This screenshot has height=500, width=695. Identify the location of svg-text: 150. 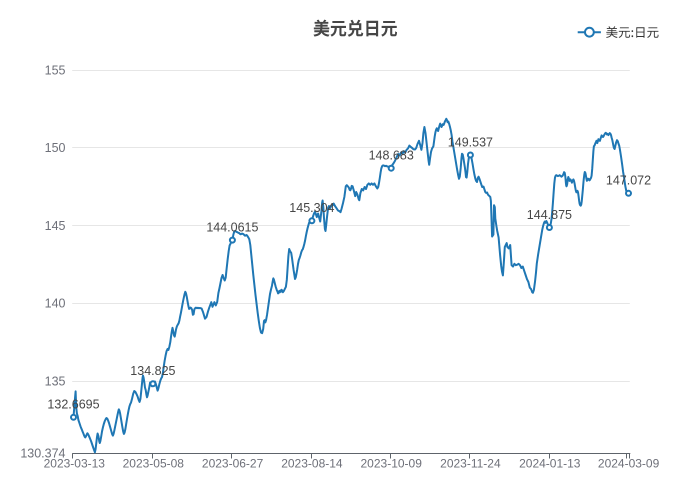
(55, 148).